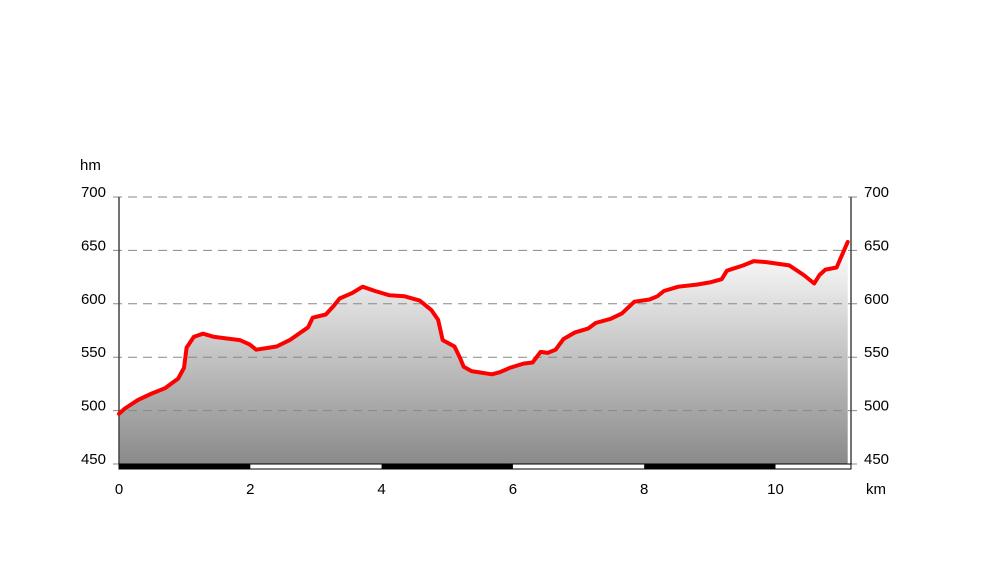 The height and width of the screenshot is (584, 1000). Describe the element at coordinates (93, 459) in the screenshot. I see `y-tick-label: 450` at that location.